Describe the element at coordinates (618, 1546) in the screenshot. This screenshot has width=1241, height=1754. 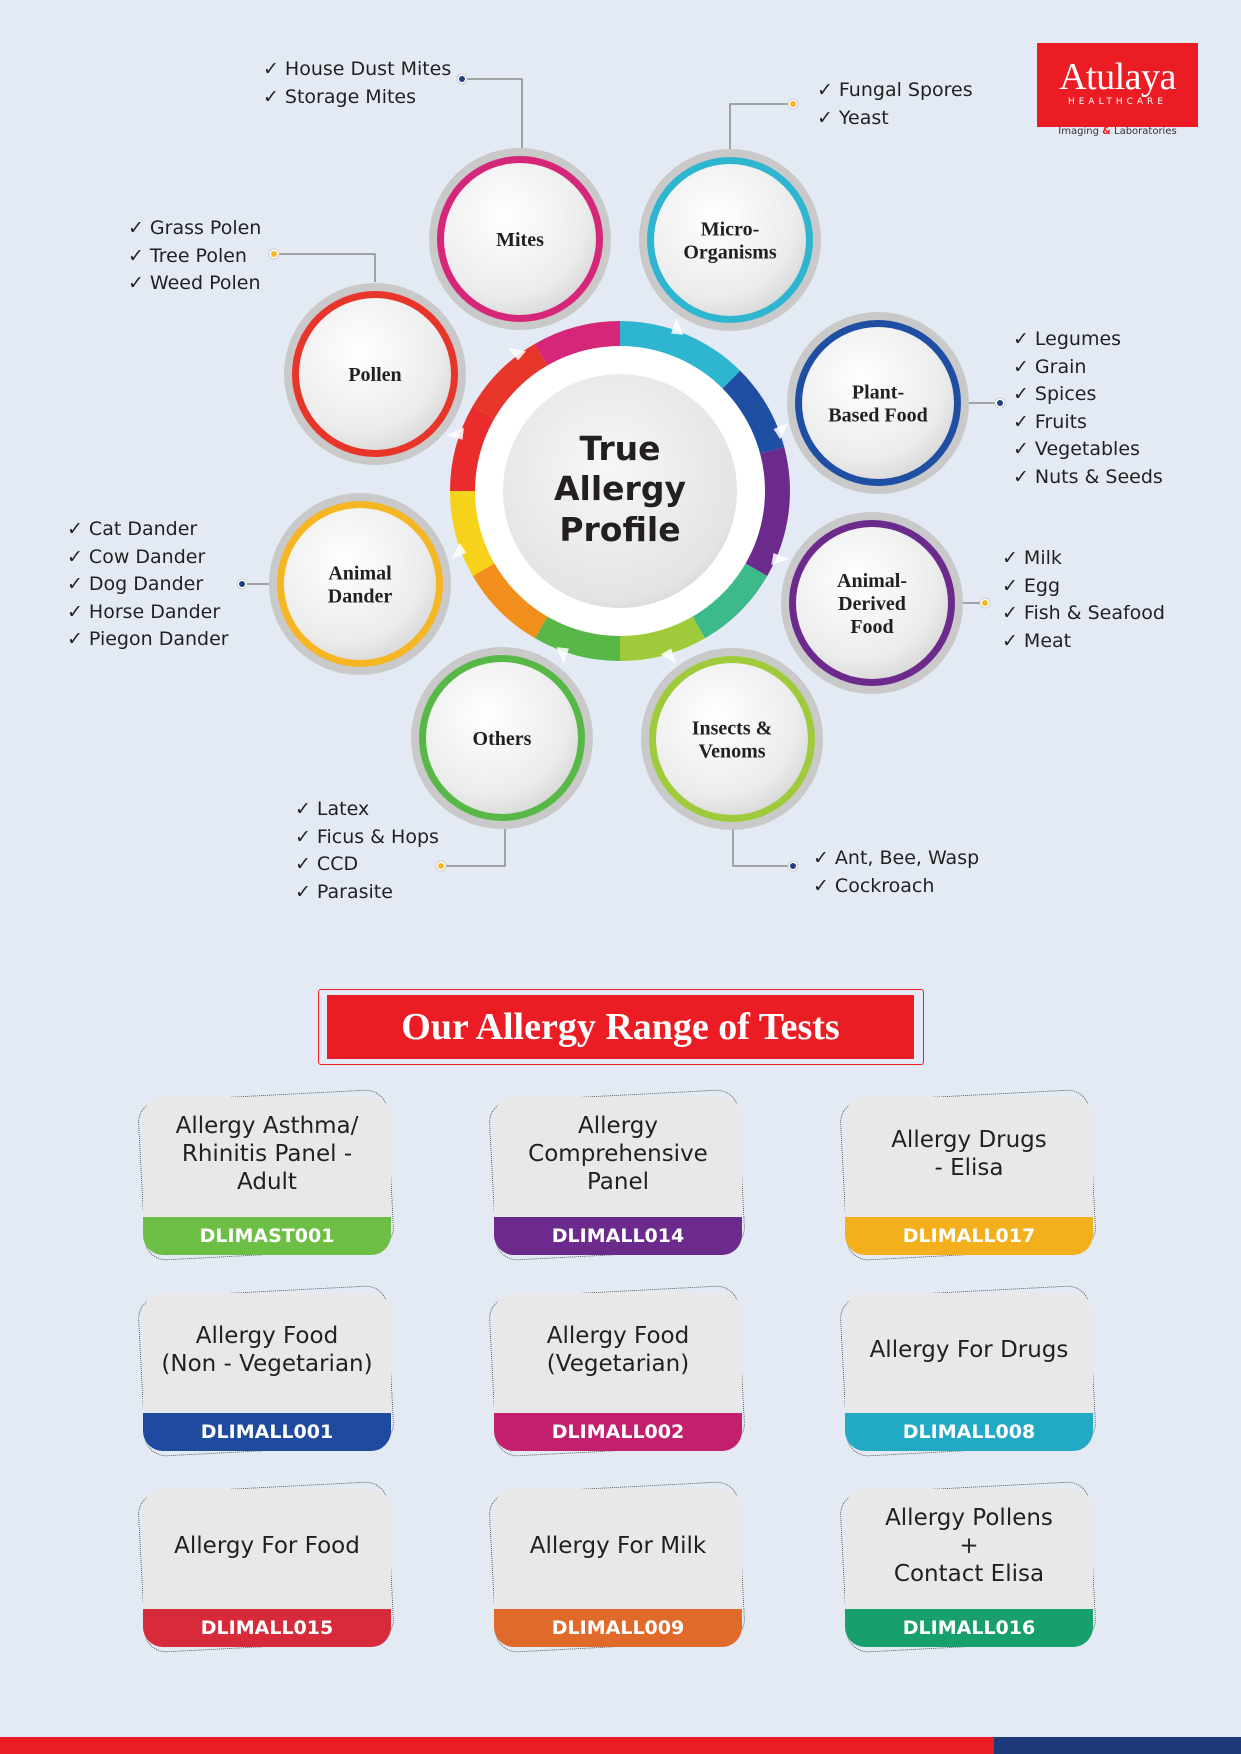
I see `test-name: Allergy For Milk` at that location.